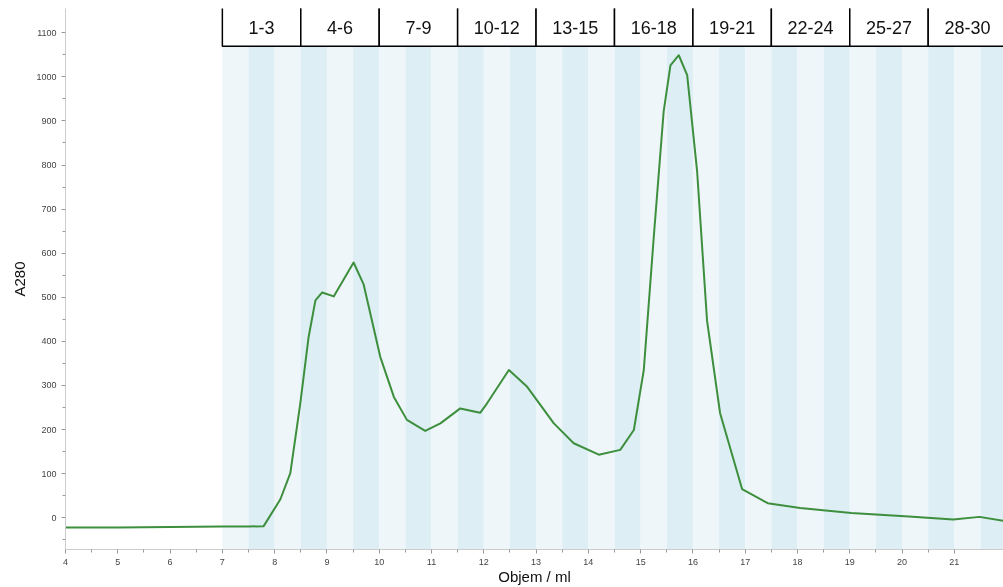 This screenshot has height=587, width=1003. I want to click on band-label: 10-12, so click(496, 27).